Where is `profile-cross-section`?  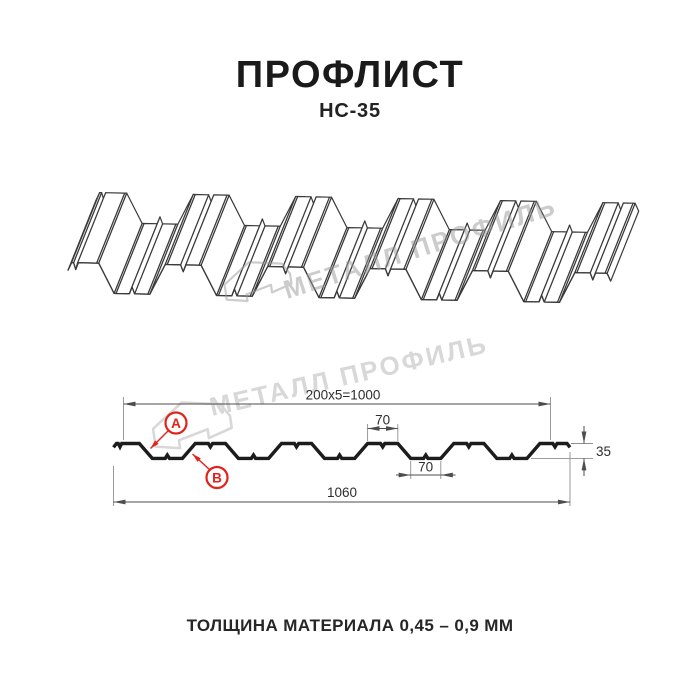
profile-cross-section is located at coordinates (342, 451).